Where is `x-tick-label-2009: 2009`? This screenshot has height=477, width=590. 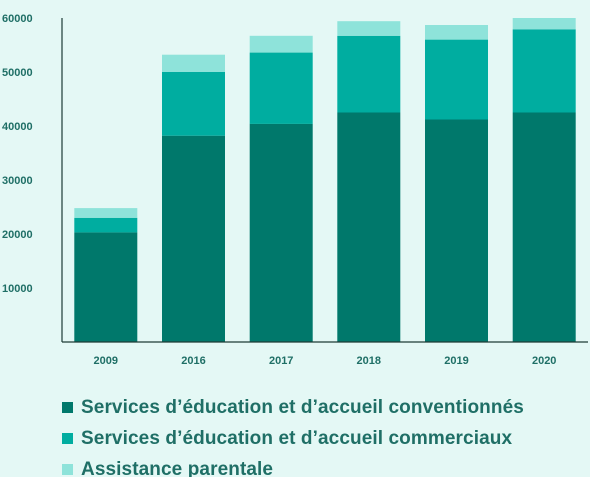 x-tick-label-2009: 2009 is located at coordinates (106, 361).